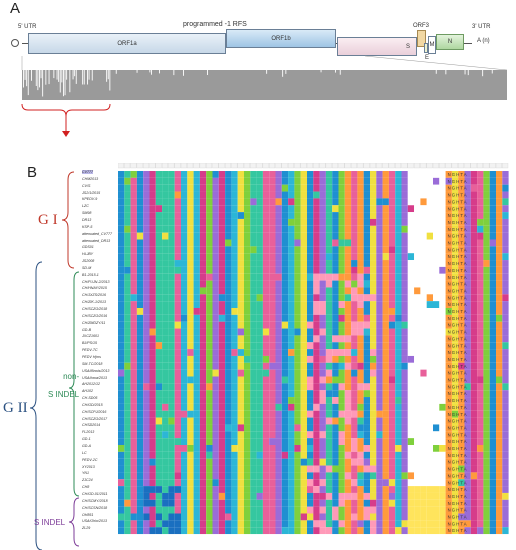  I want to click on variable-site-tick, so click(492, 72).